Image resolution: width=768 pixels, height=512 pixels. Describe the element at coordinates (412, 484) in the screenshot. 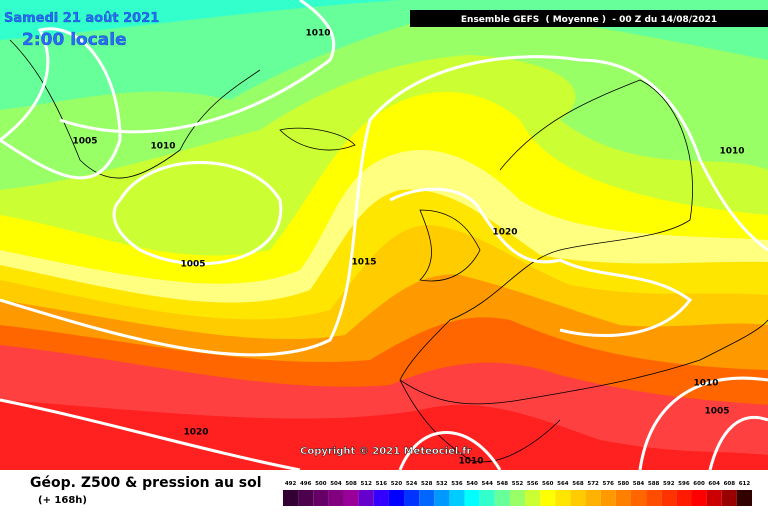

I see `scale-label: 524` at that location.